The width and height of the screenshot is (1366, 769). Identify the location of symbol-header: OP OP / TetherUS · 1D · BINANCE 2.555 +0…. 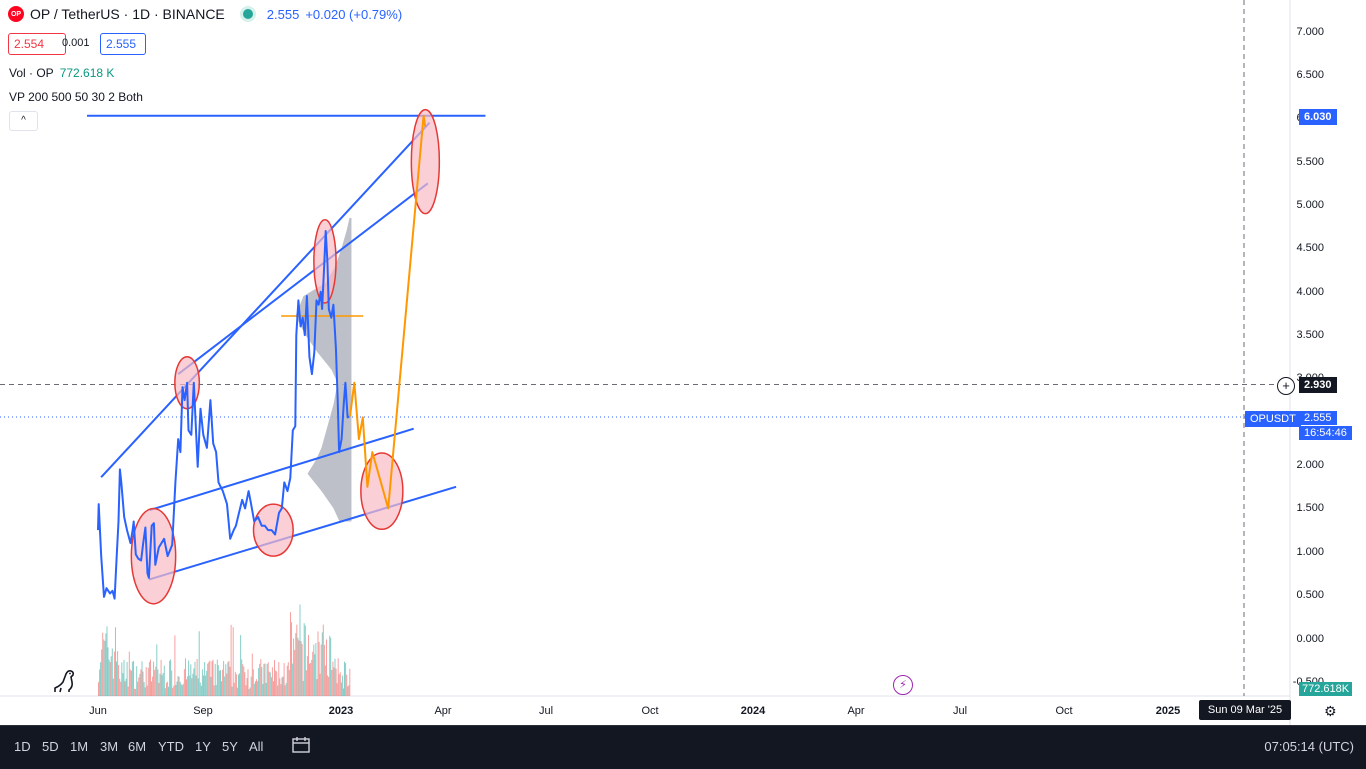
(205, 14).